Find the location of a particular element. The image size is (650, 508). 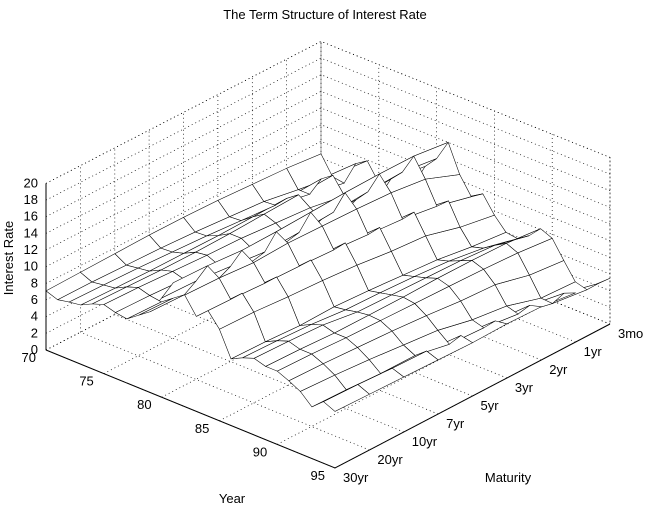

year-tick-label: 80 is located at coordinates (144, 404).